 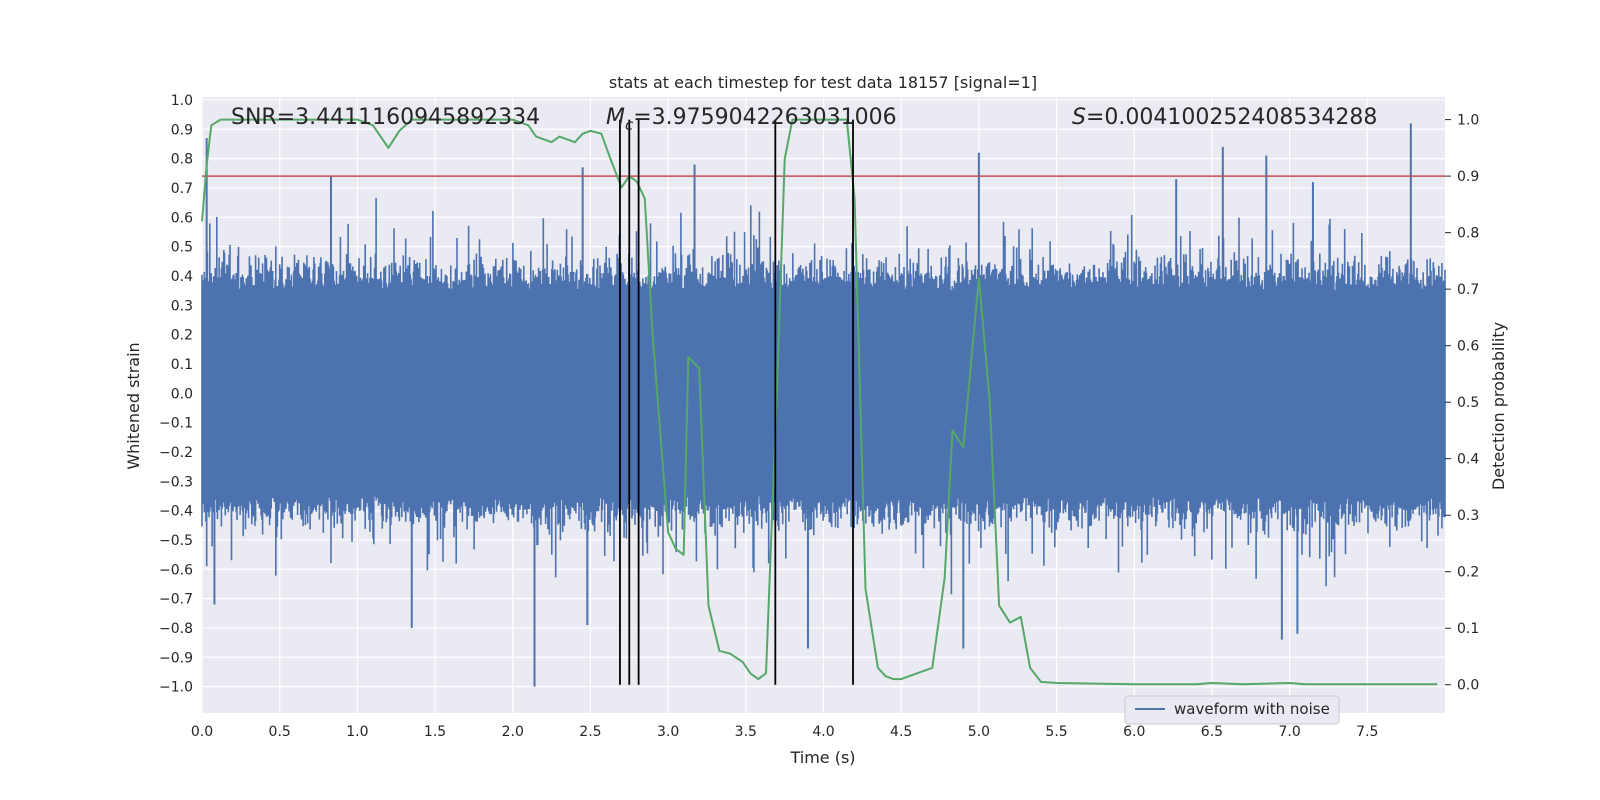 I want to click on vertical-markers, so click(x=736, y=402).